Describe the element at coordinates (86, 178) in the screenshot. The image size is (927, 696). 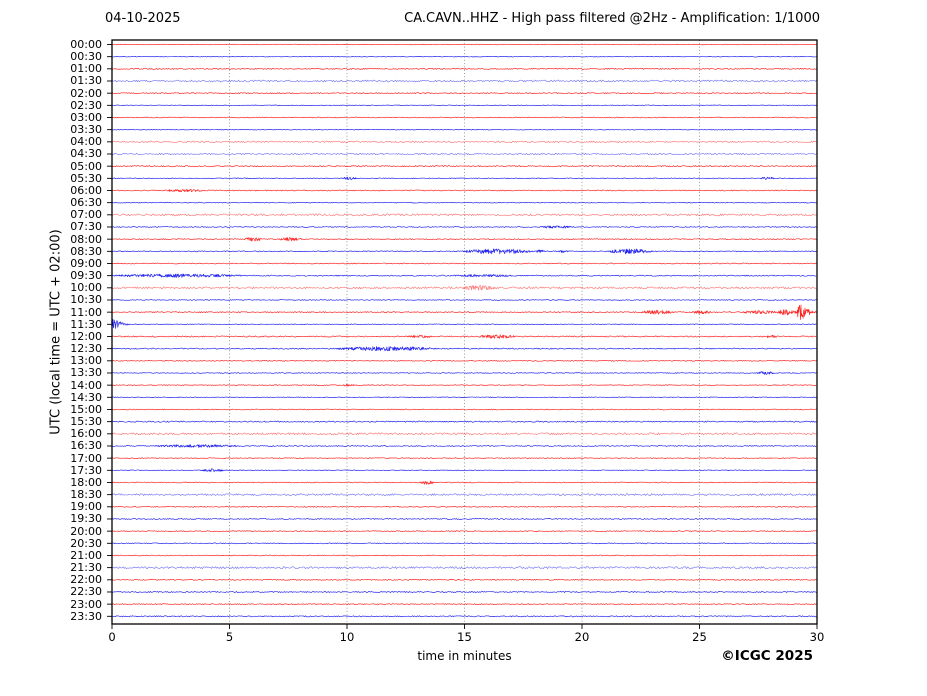
I see `y-tick-label: 05:30` at that location.